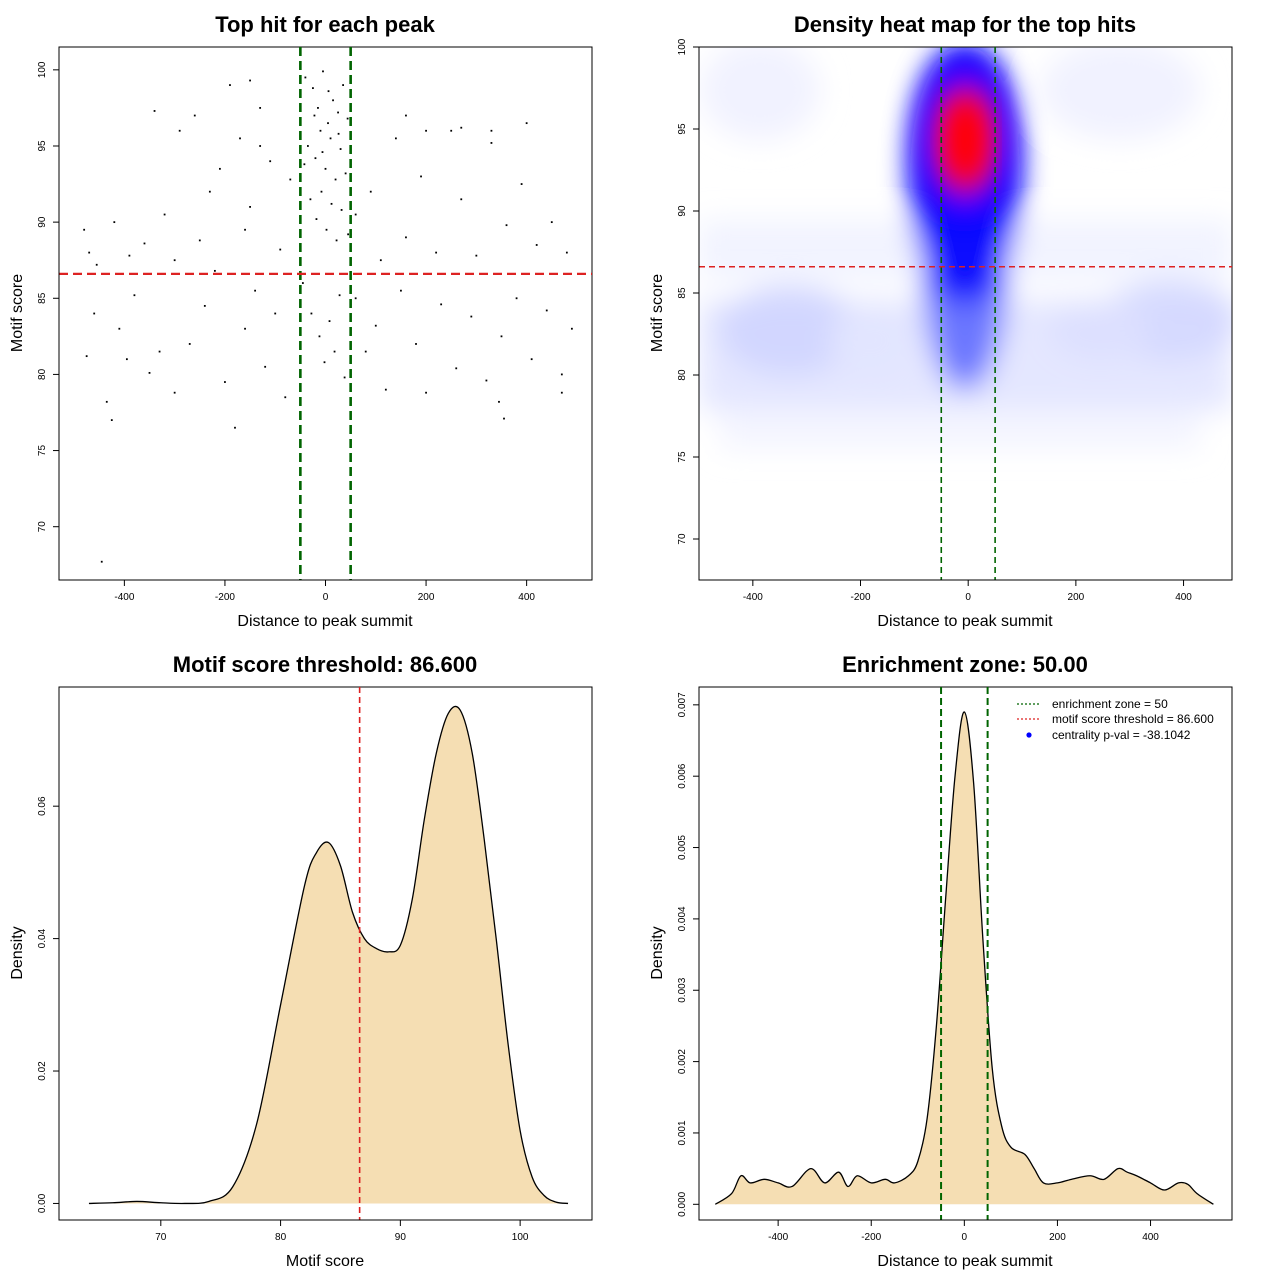 This screenshot has height=1280, width=1280. I want to click on x-tick-label: 400, so click(526, 597).